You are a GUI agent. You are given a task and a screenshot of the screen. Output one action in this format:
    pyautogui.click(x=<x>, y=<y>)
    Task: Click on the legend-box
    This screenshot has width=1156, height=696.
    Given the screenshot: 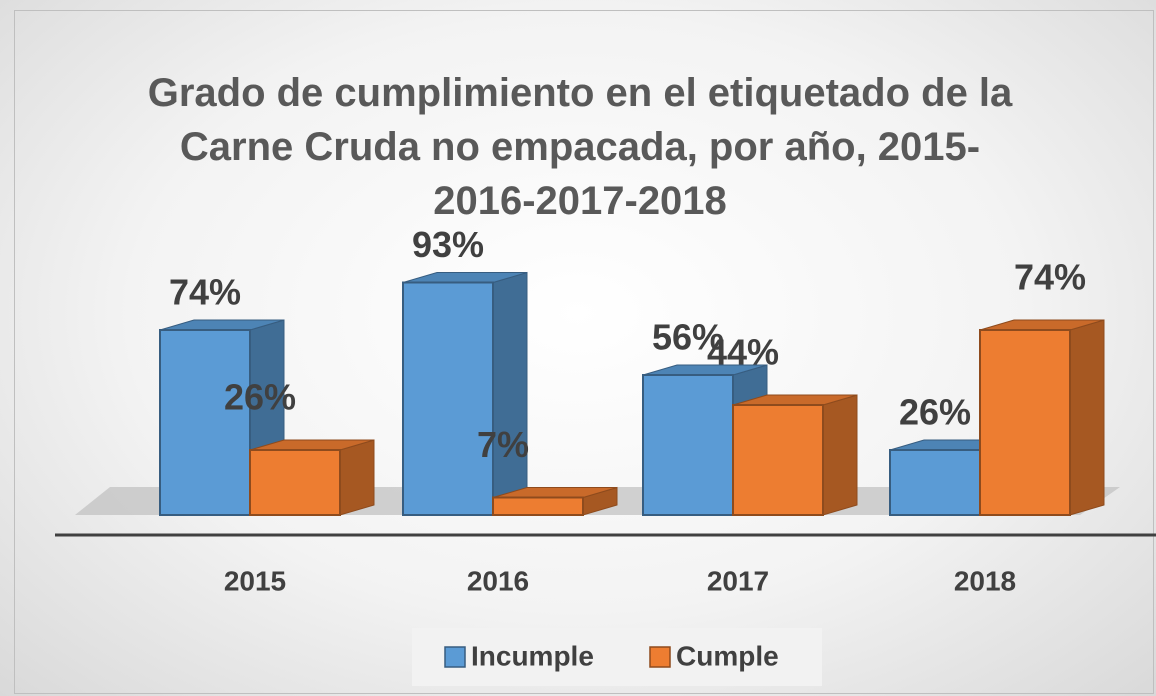 What is the action you would take?
    pyautogui.click(x=617, y=657)
    